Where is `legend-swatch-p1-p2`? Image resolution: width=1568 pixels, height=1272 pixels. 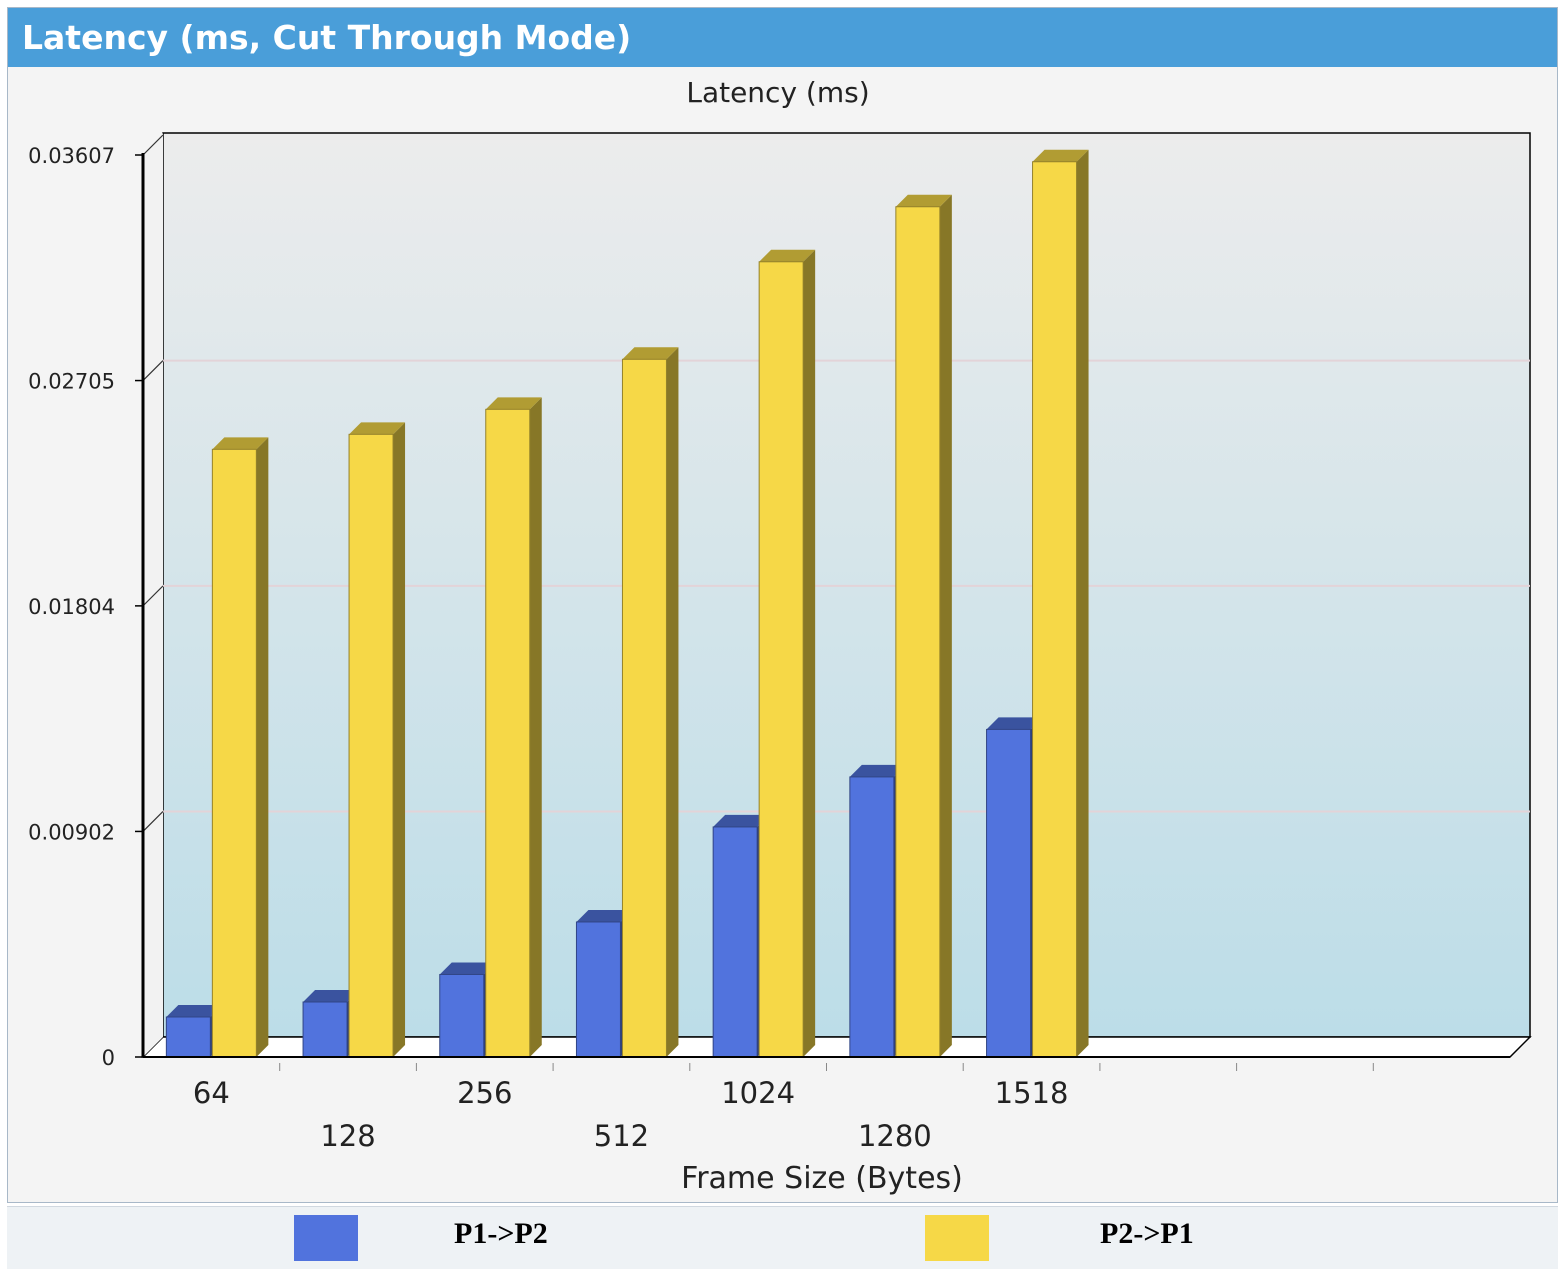
legend-swatch-p1-p2 is located at coordinates (326, 1238).